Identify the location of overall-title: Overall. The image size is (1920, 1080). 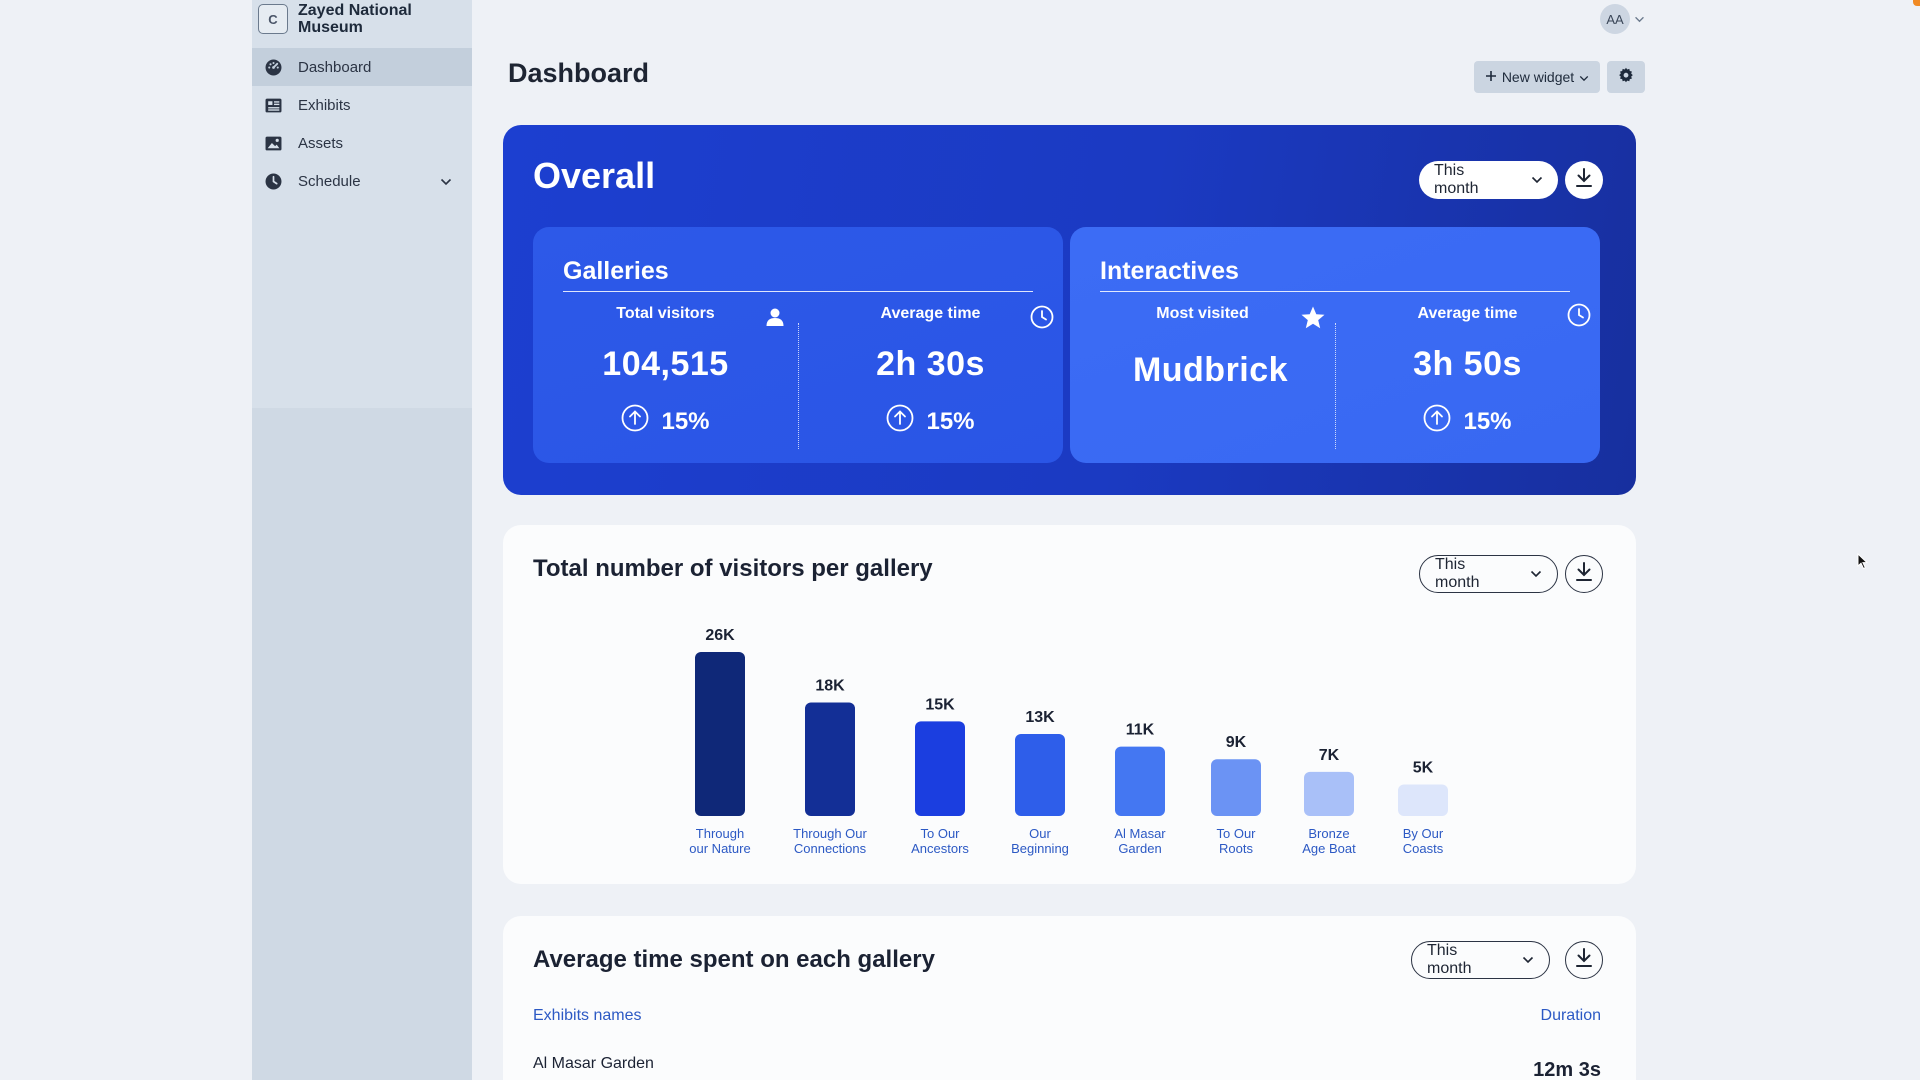
(594, 175).